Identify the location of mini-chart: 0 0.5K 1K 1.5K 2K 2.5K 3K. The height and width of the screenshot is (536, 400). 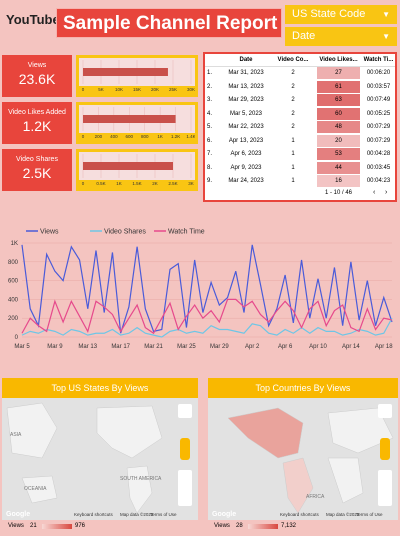
(137, 170).